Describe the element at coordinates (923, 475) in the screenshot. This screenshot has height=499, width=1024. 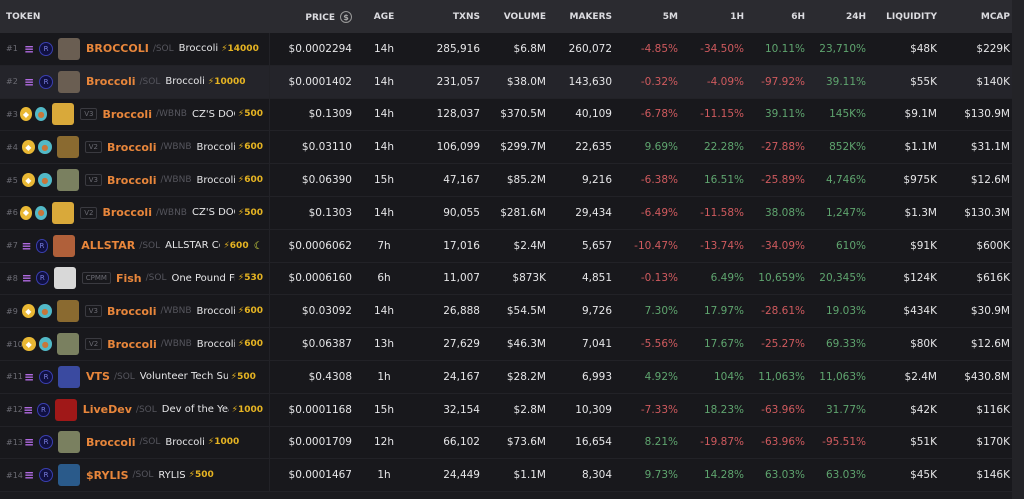
I see `liquidity-cell: $45K` at that location.